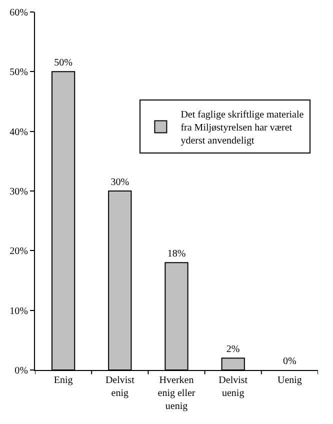 This screenshot has width=333, height=424. What do you see at coordinates (19, 13) in the screenshot?
I see `y-tick-label: 60%` at bounding box center [19, 13].